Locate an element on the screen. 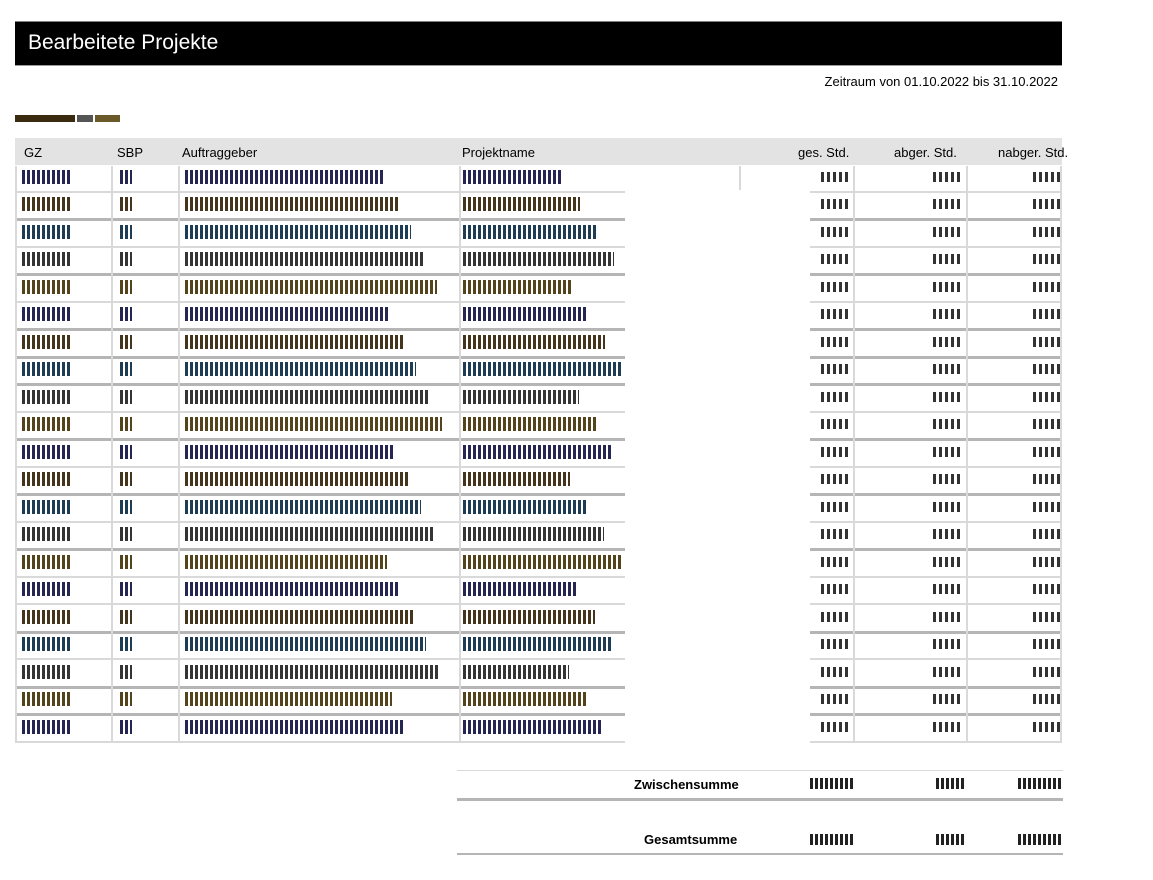  col-projektname: Projektname is located at coordinates (498, 152).